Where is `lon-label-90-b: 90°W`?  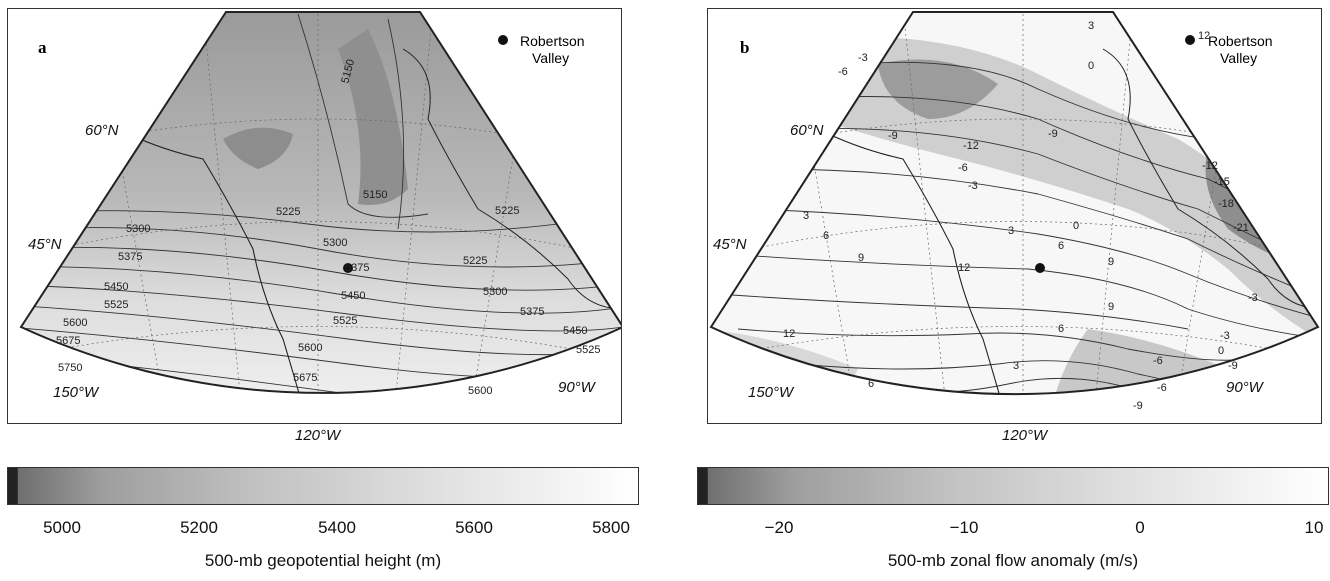
lon-label-90-b: 90°W is located at coordinates (1245, 387).